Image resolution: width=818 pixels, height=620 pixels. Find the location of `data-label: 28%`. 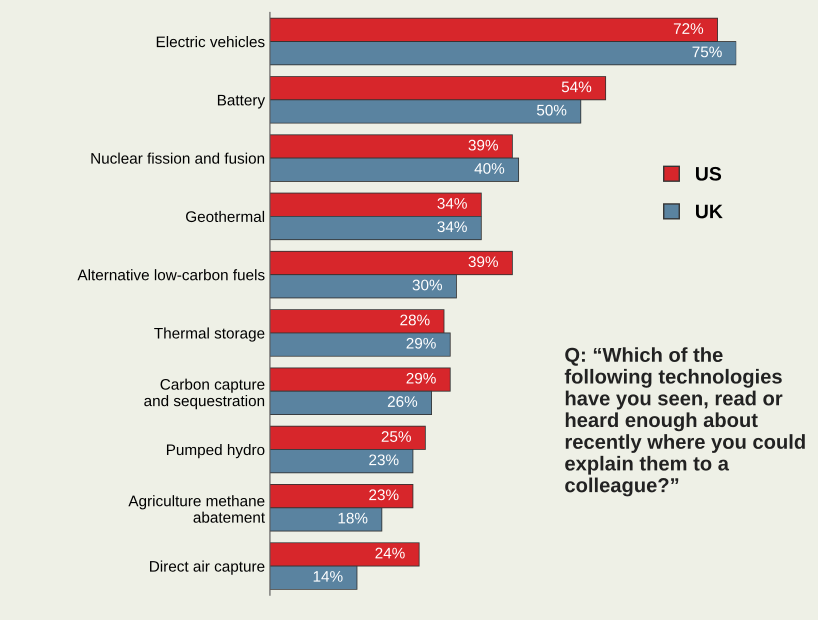

data-label: 28% is located at coordinates (415, 320).